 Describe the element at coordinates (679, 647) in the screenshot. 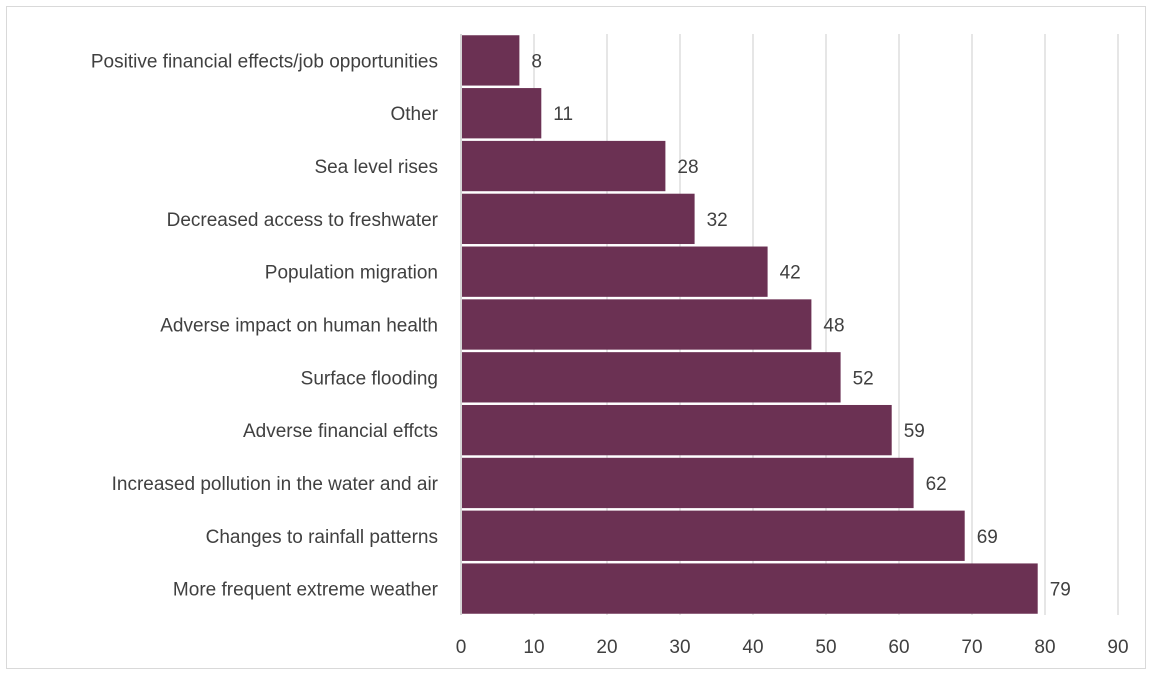

I see `x-tick-label: 30` at that location.